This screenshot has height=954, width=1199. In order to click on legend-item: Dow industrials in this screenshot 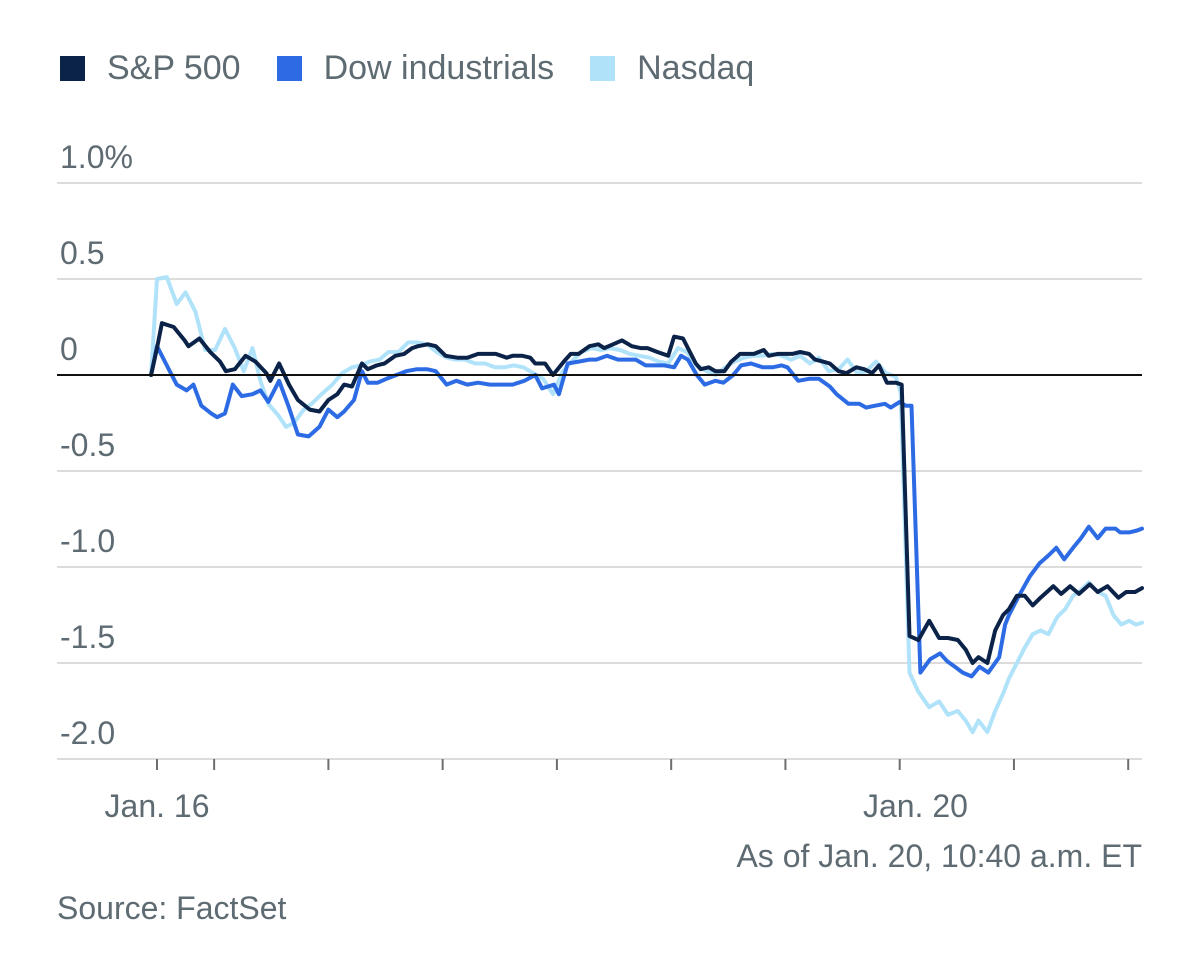, I will do `click(415, 68)`.